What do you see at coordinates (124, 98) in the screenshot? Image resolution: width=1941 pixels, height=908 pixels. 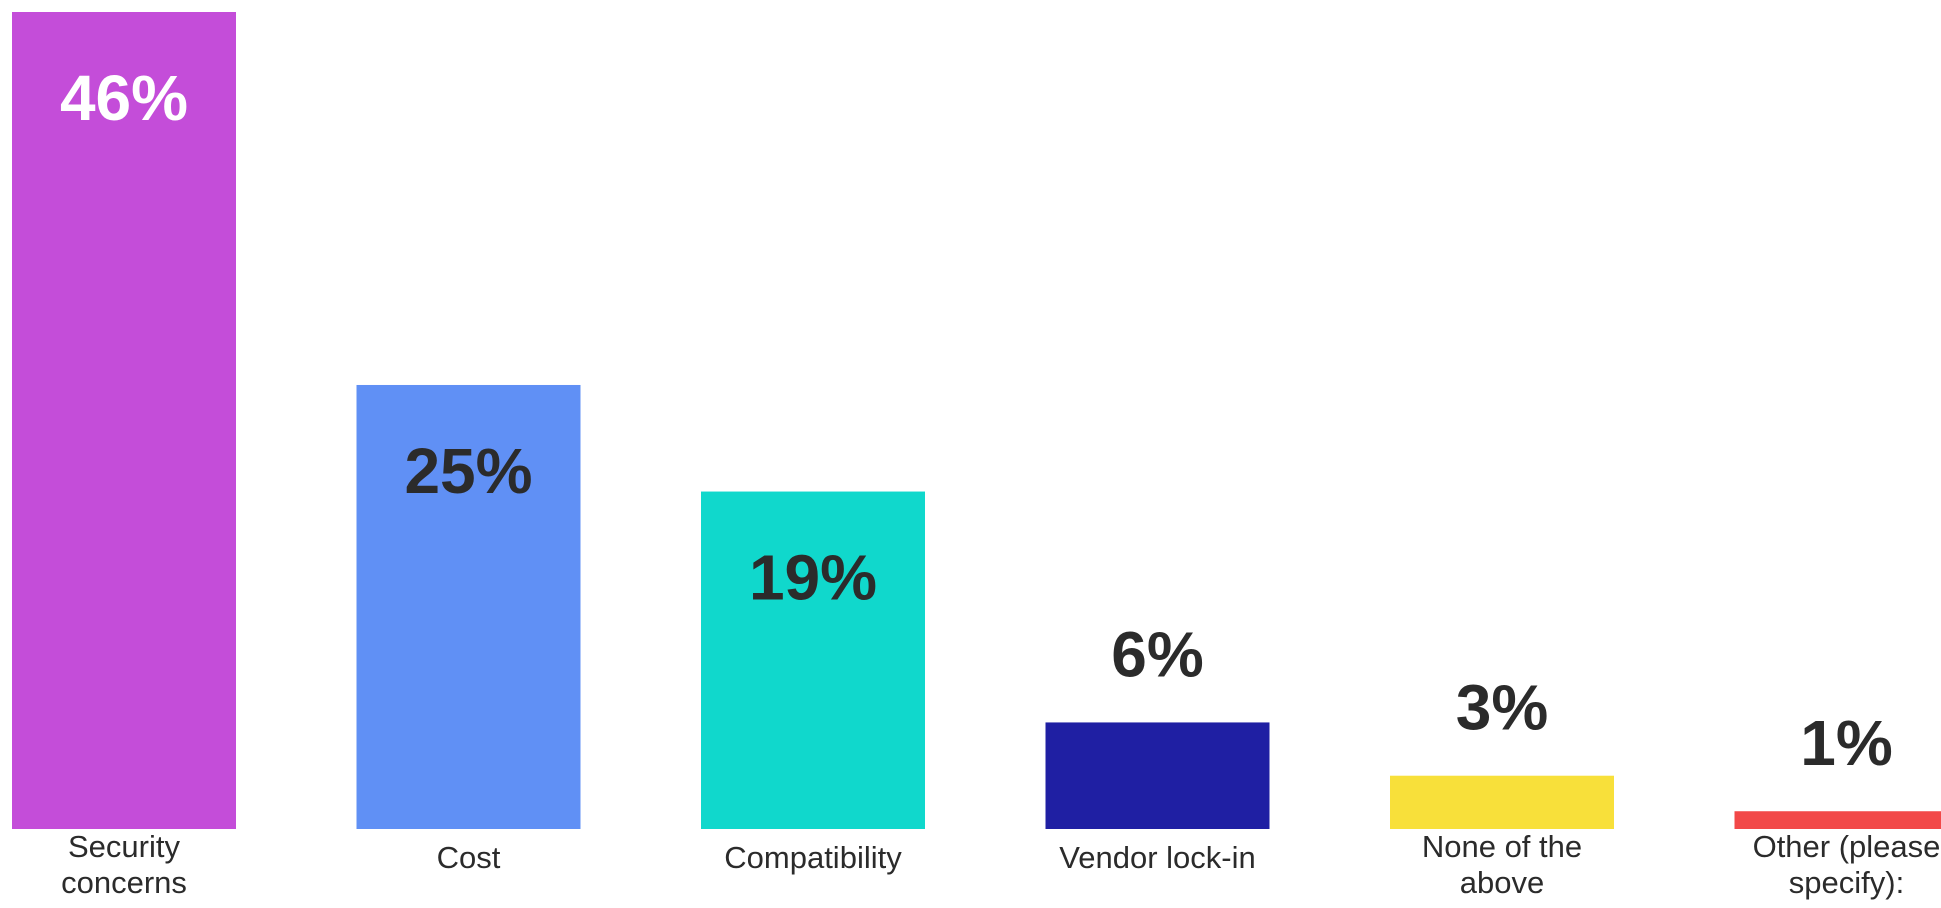 I see `bar-value-label-0: 46%` at bounding box center [124, 98].